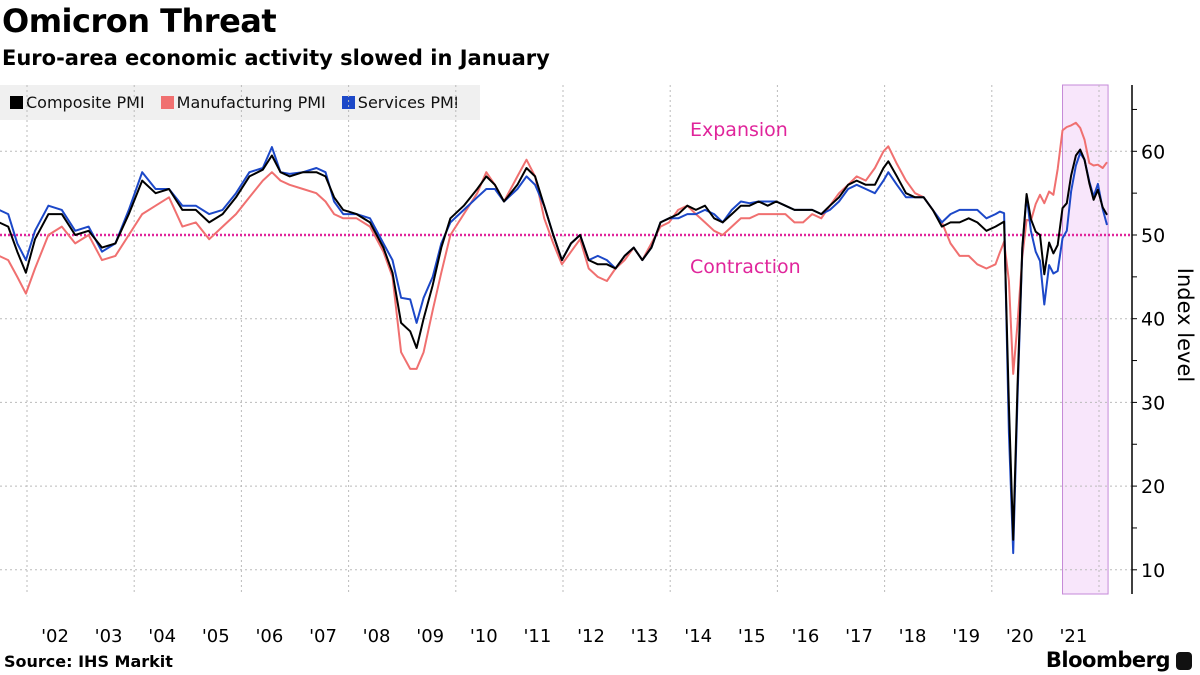 The height and width of the screenshot is (675, 1200). I want to click on x-tick-label: '09, so click(430, 636).